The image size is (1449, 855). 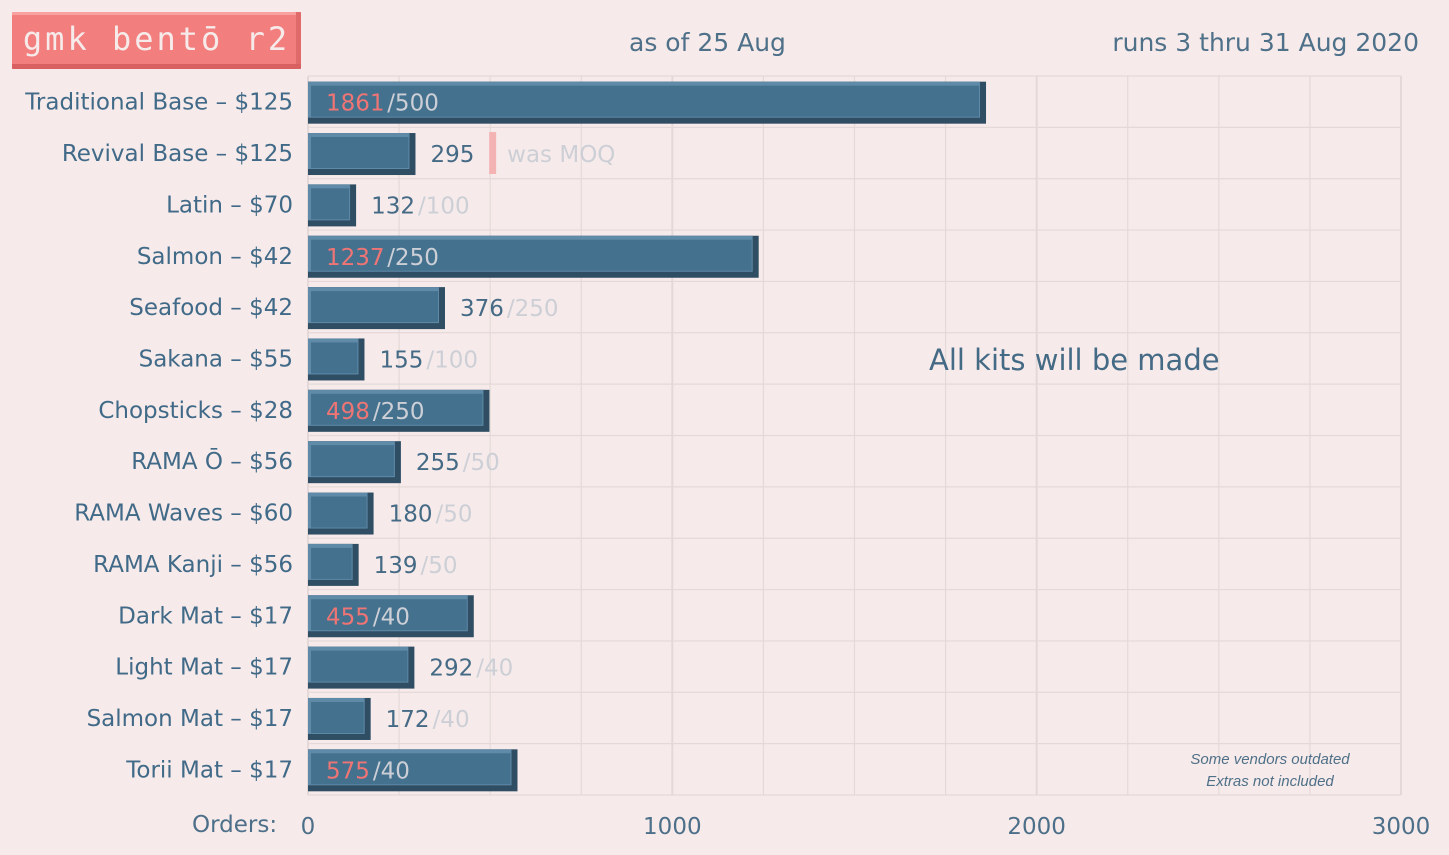 I want to click on moq-marker-label: was MOQ, so click(x=561, y=155).